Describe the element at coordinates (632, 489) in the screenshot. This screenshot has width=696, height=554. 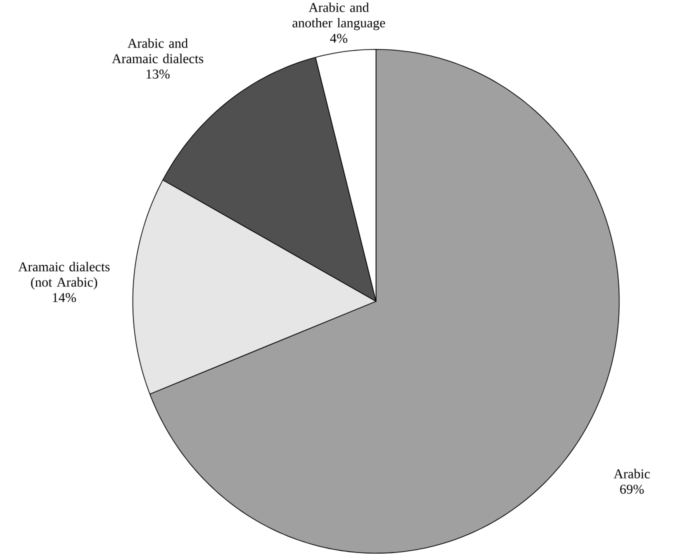
I see `data-label: 69%` at that location.